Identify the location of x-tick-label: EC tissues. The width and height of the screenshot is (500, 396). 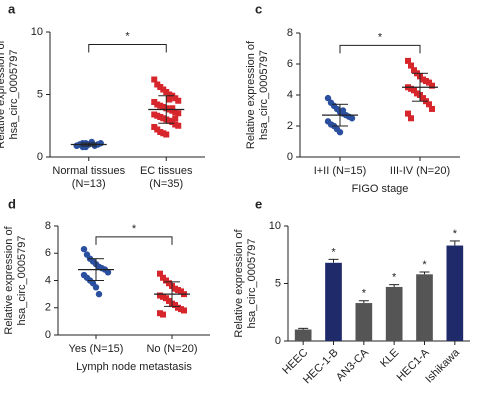
(166, 171).